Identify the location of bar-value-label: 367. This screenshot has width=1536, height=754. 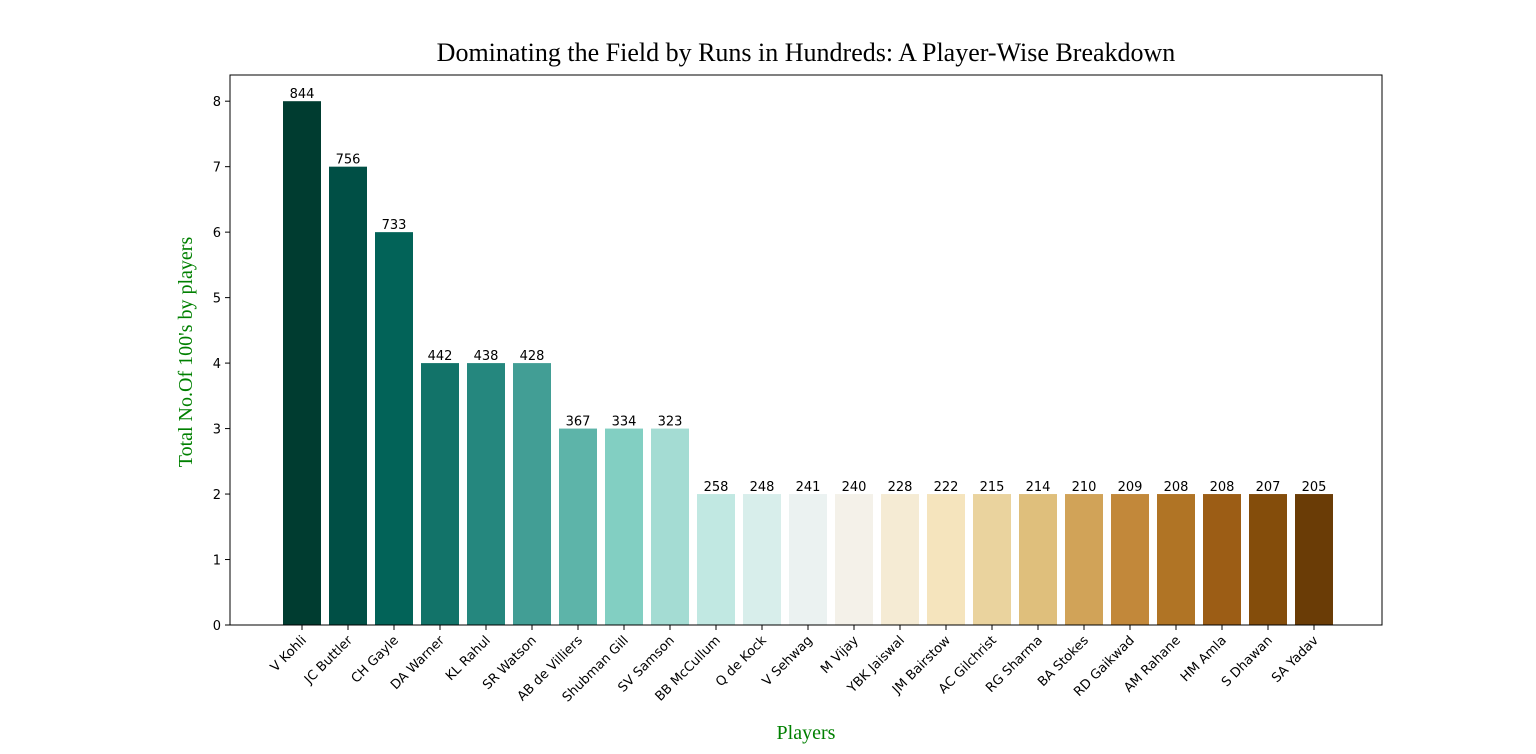
(578, 422).